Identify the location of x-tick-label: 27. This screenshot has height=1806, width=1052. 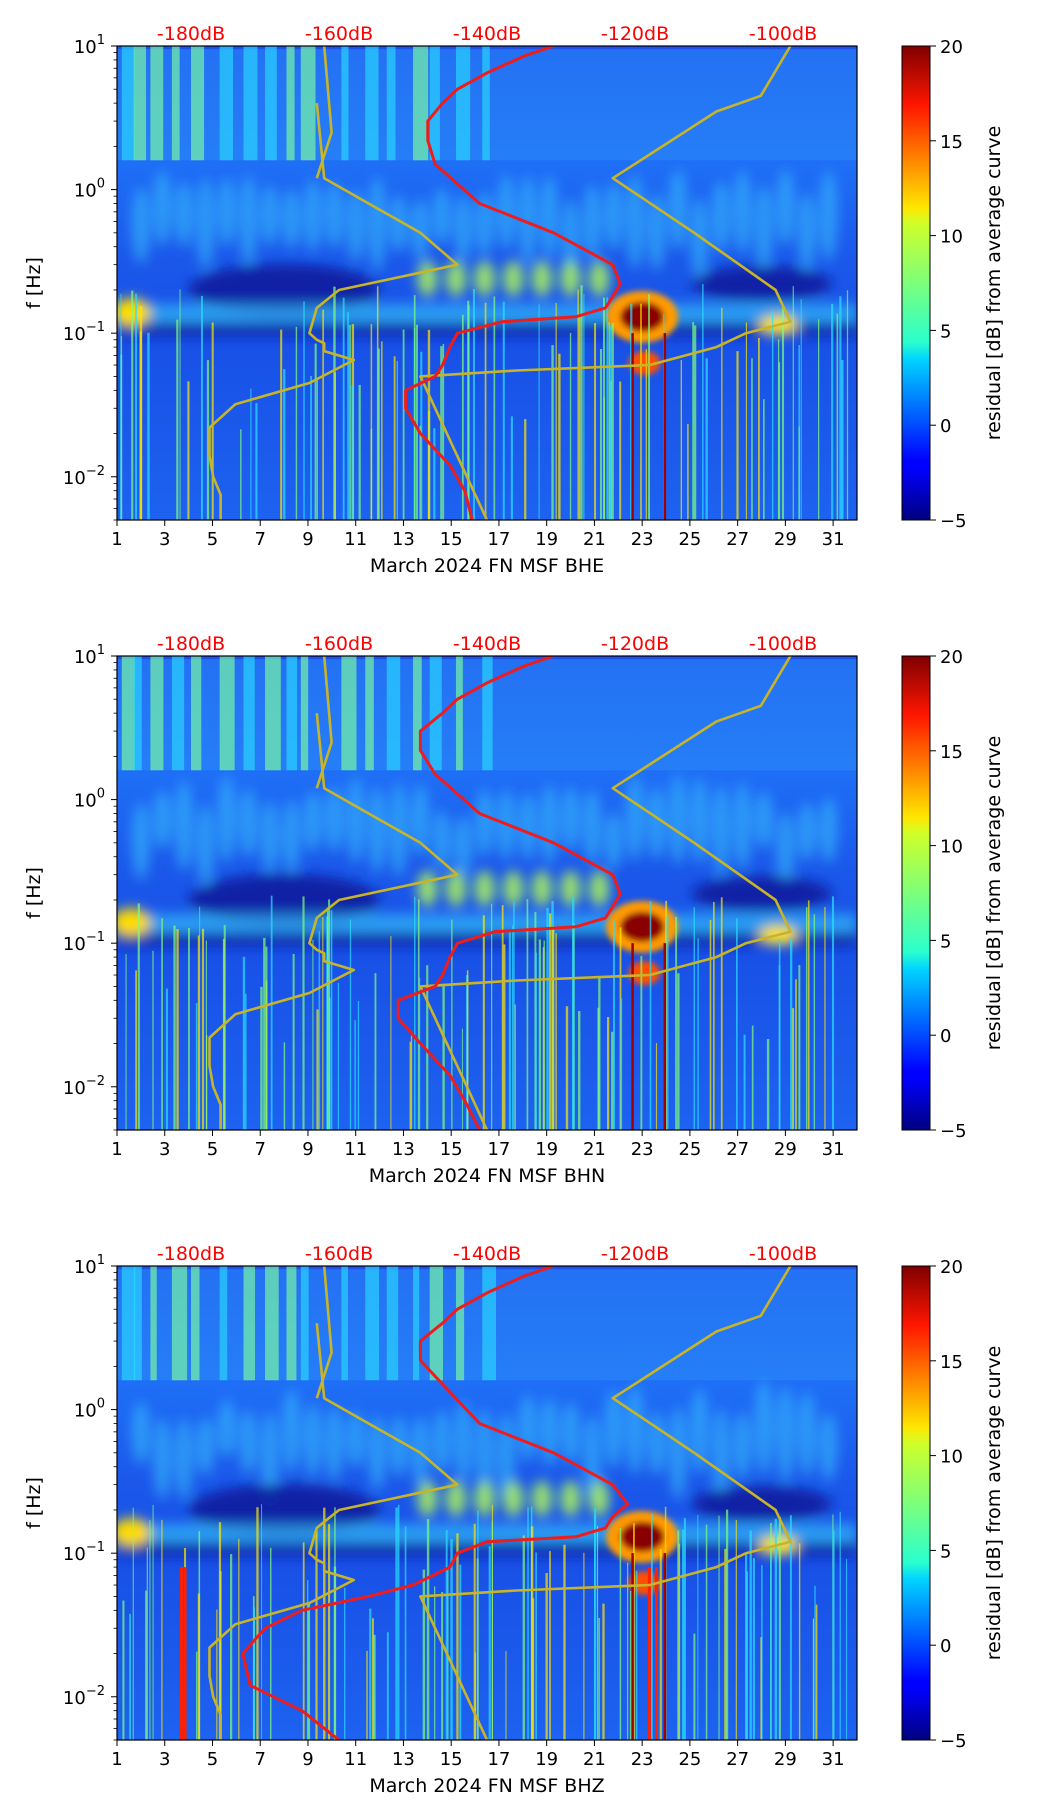
(737, 539).